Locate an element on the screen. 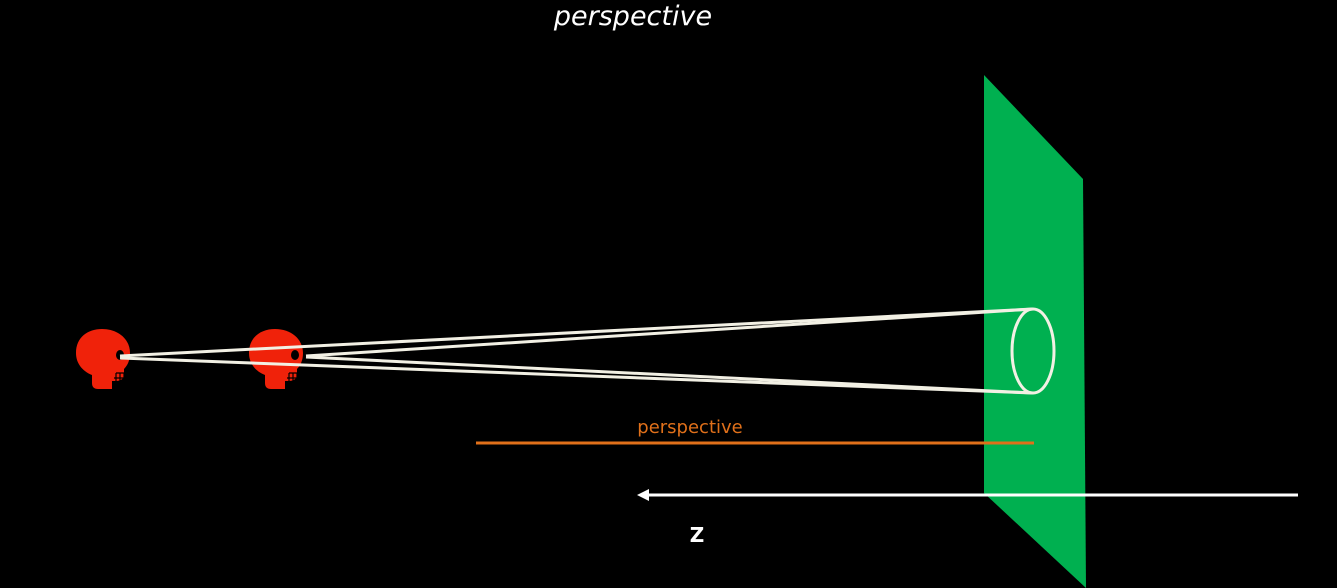  perspective-distance-label: perspective is located at coordinates (689, 427).